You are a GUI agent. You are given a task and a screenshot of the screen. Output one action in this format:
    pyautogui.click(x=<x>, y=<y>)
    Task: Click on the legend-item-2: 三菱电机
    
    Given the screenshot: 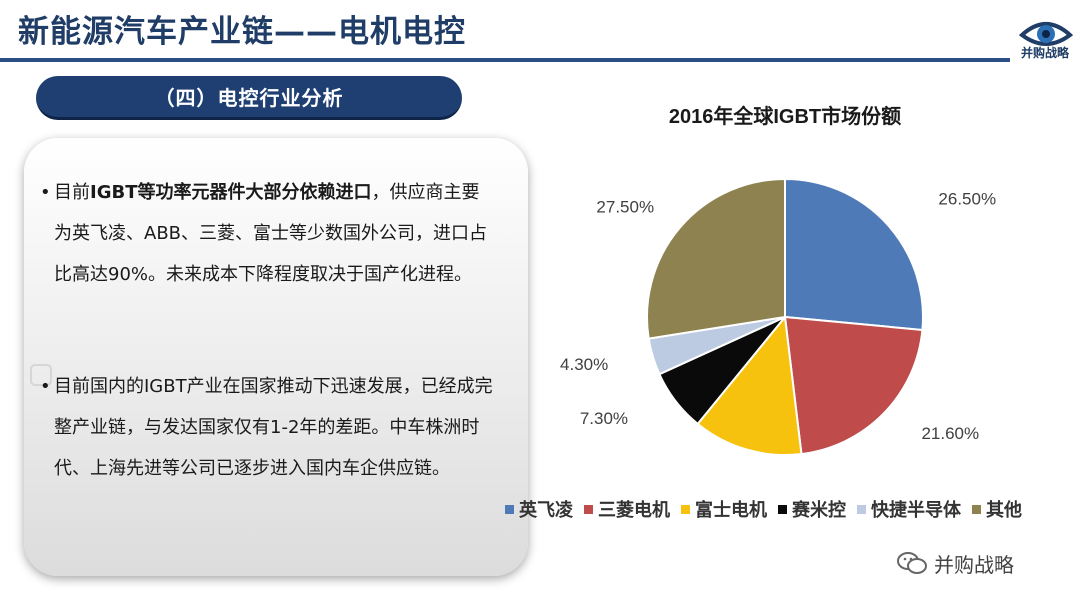 What is the action you would take?
    pyautogui.click(x=627, y=509)
    